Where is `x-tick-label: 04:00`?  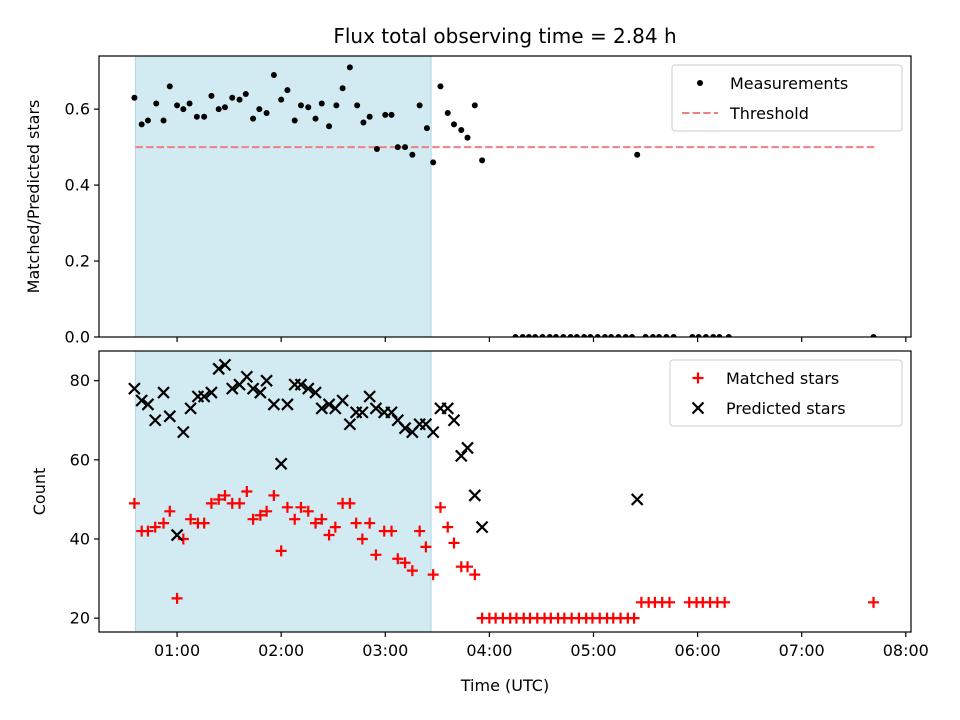 x-tick-label: 04:00 is located at coordinates (489, 650).